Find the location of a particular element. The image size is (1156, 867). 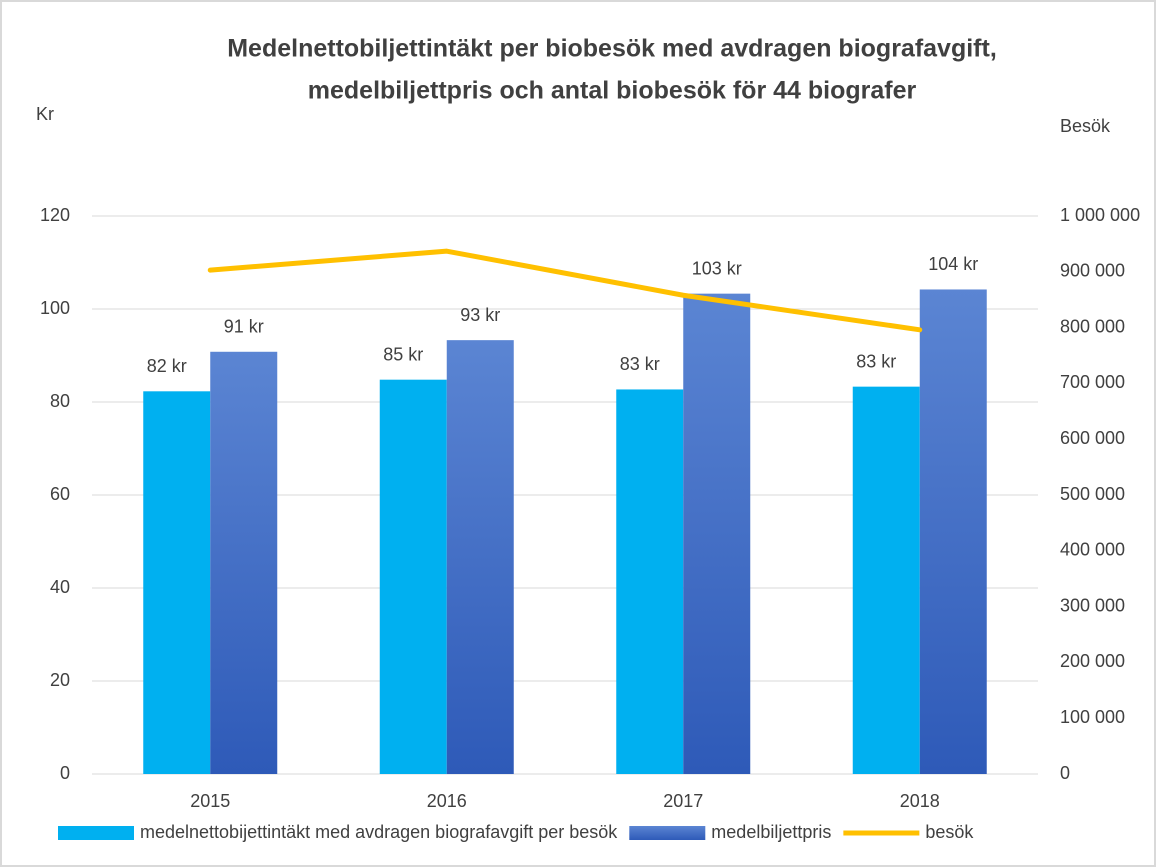

y-tick-label: 20 is located at coordinates (60, 680).